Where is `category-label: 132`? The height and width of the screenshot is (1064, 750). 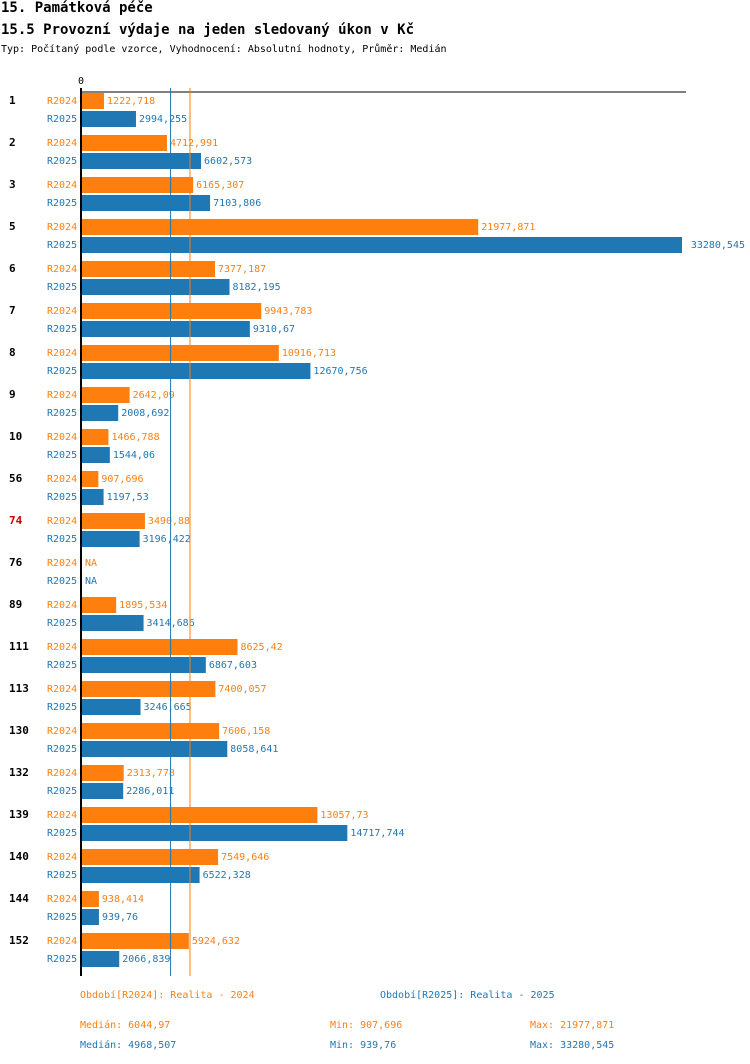 category-label: 132 is located at coordinates (19, 772).